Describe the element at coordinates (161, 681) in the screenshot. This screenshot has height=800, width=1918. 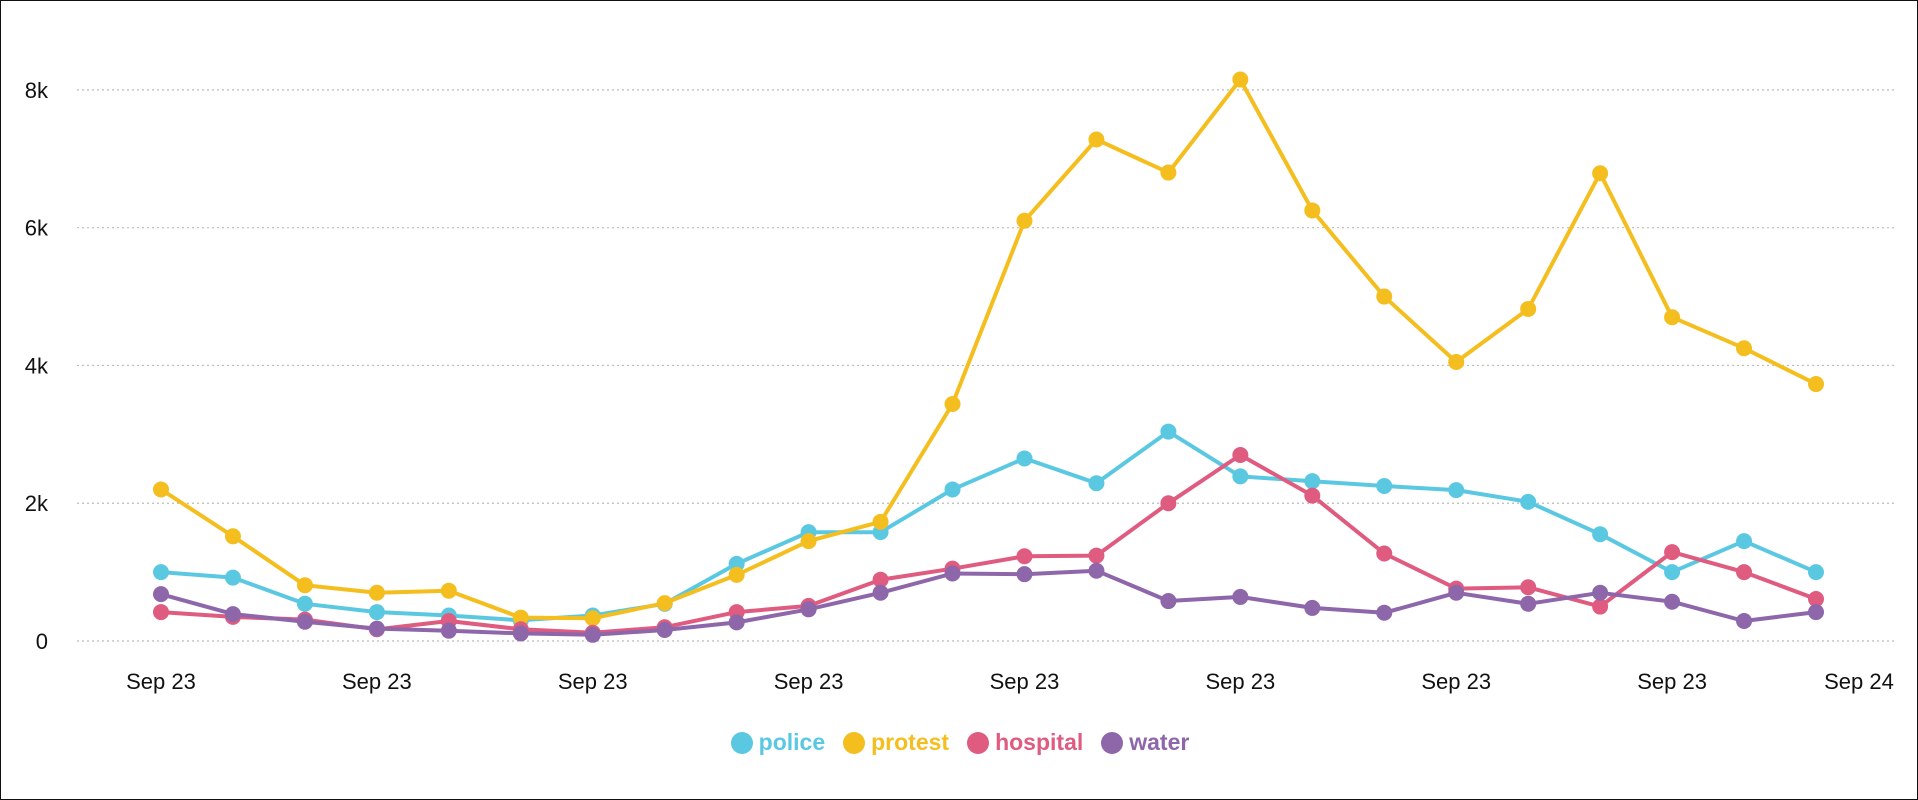
I see `x-tick-label-0: Sep 23` at that location.